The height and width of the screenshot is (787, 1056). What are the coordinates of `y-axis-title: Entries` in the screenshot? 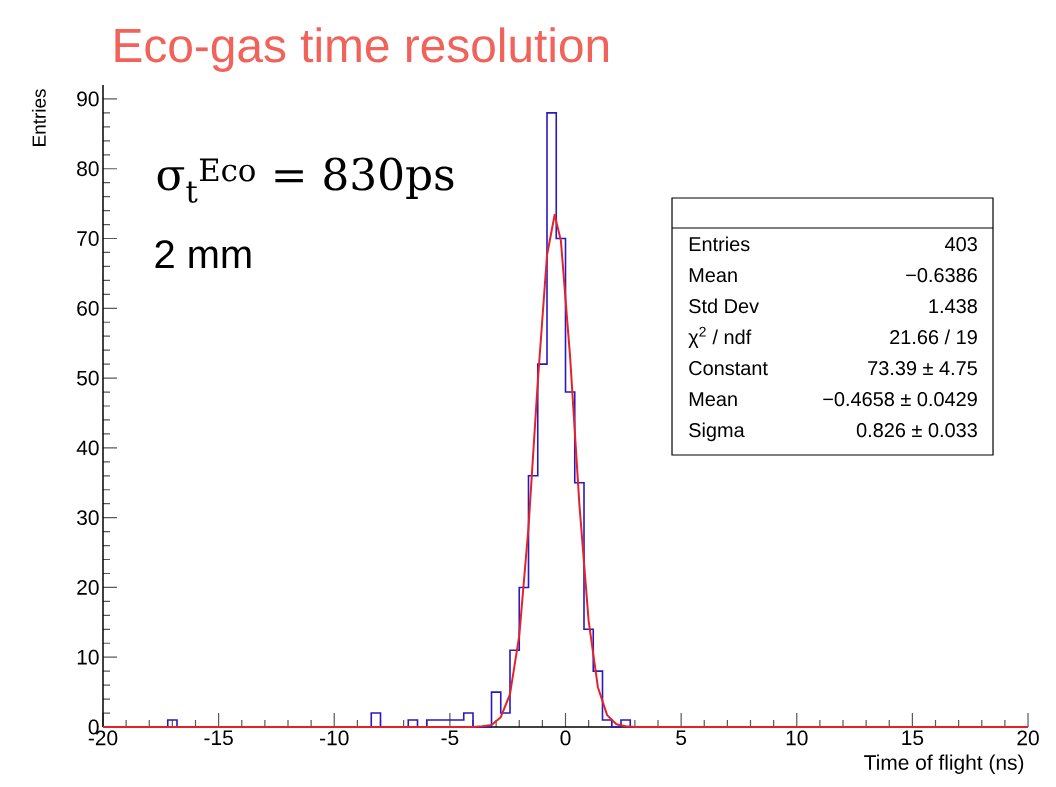 It's located at (38, 117).